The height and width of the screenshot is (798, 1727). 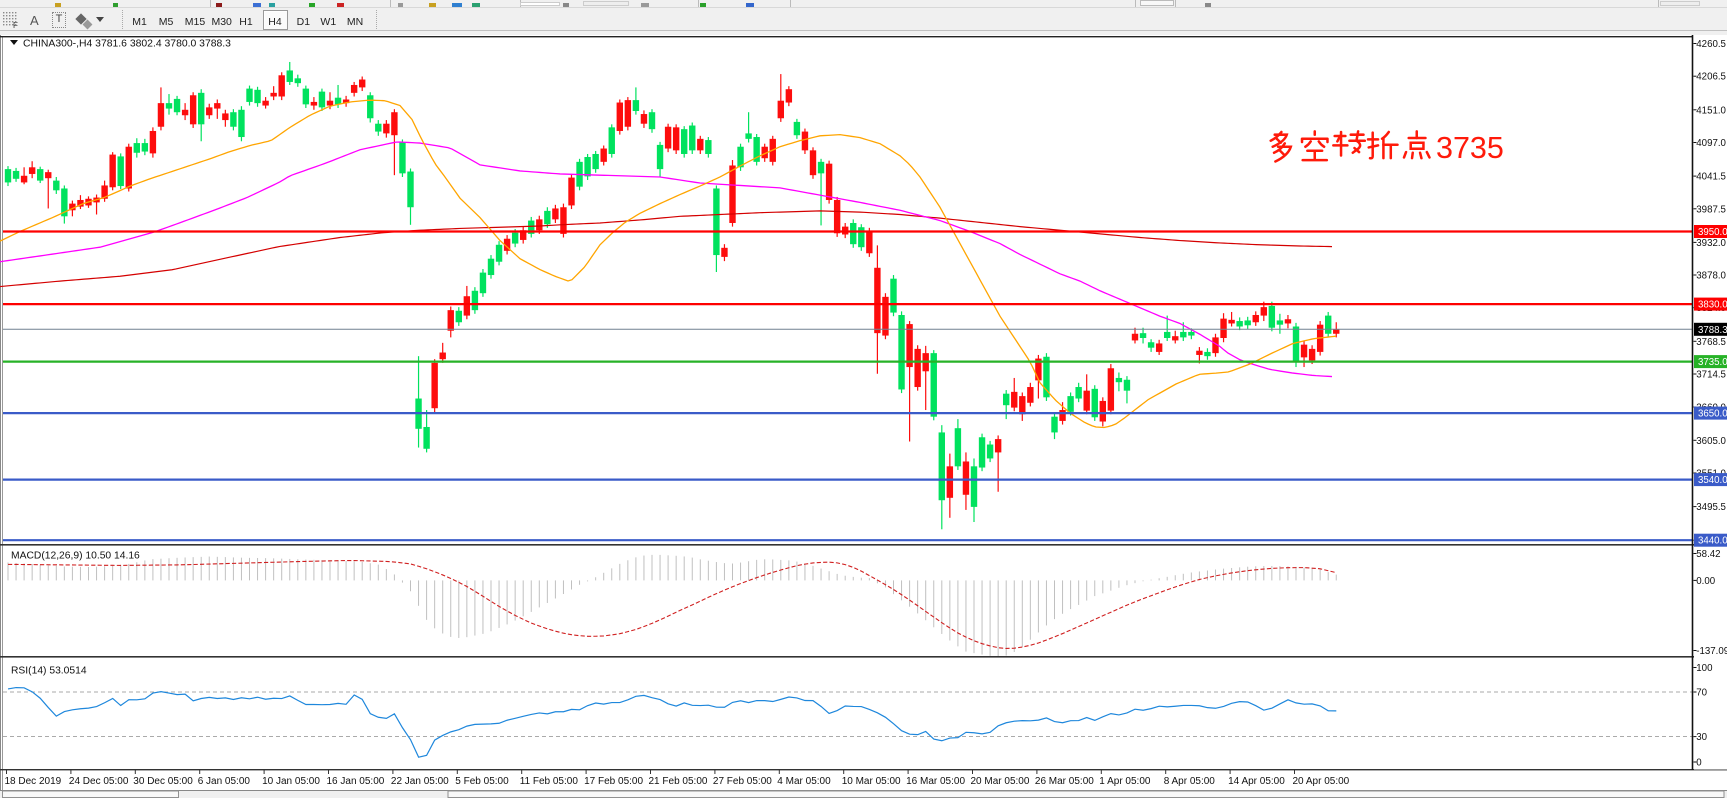 I want to click on svg-text: 3605.0, so click(x=1711, y=441).